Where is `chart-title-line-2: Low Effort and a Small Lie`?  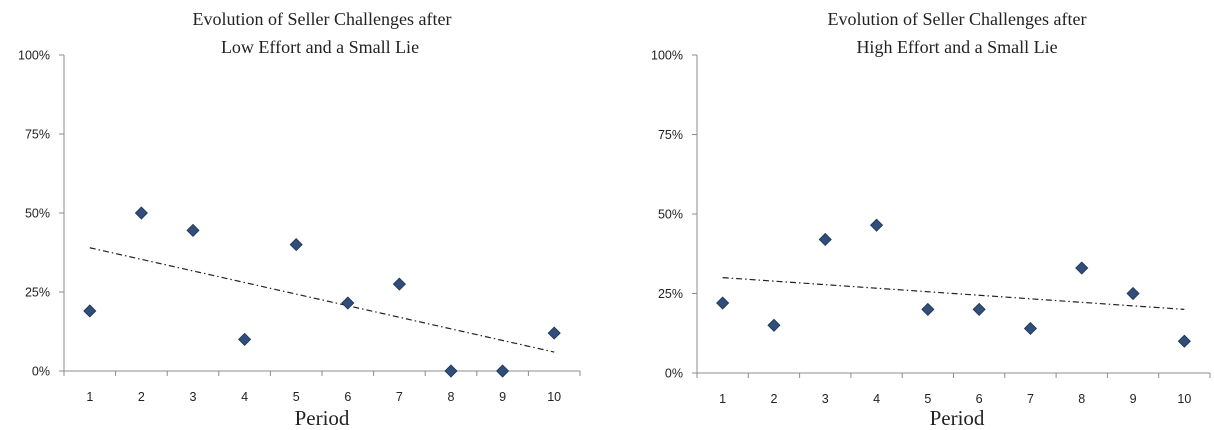 chart-title-line-2: Low Effort and a Small Lie is located at coordinates (320, 47).